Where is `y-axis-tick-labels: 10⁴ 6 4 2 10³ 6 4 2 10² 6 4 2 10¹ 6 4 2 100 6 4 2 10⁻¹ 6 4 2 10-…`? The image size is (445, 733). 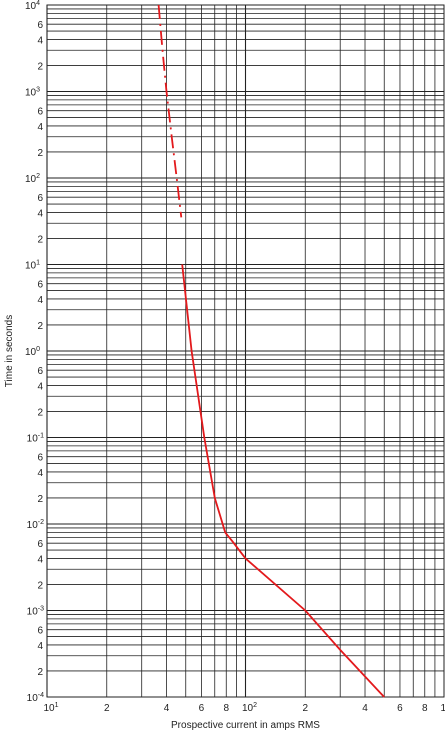
y-axis-tick-labels: 10⁴ 6 4 2 10³ 6 4 2 10² 6 4 2 10¹ 6 4 2 100 6 4 2 10⁻¹ 6 4 2 10-… is located at coordinates (34, 352).